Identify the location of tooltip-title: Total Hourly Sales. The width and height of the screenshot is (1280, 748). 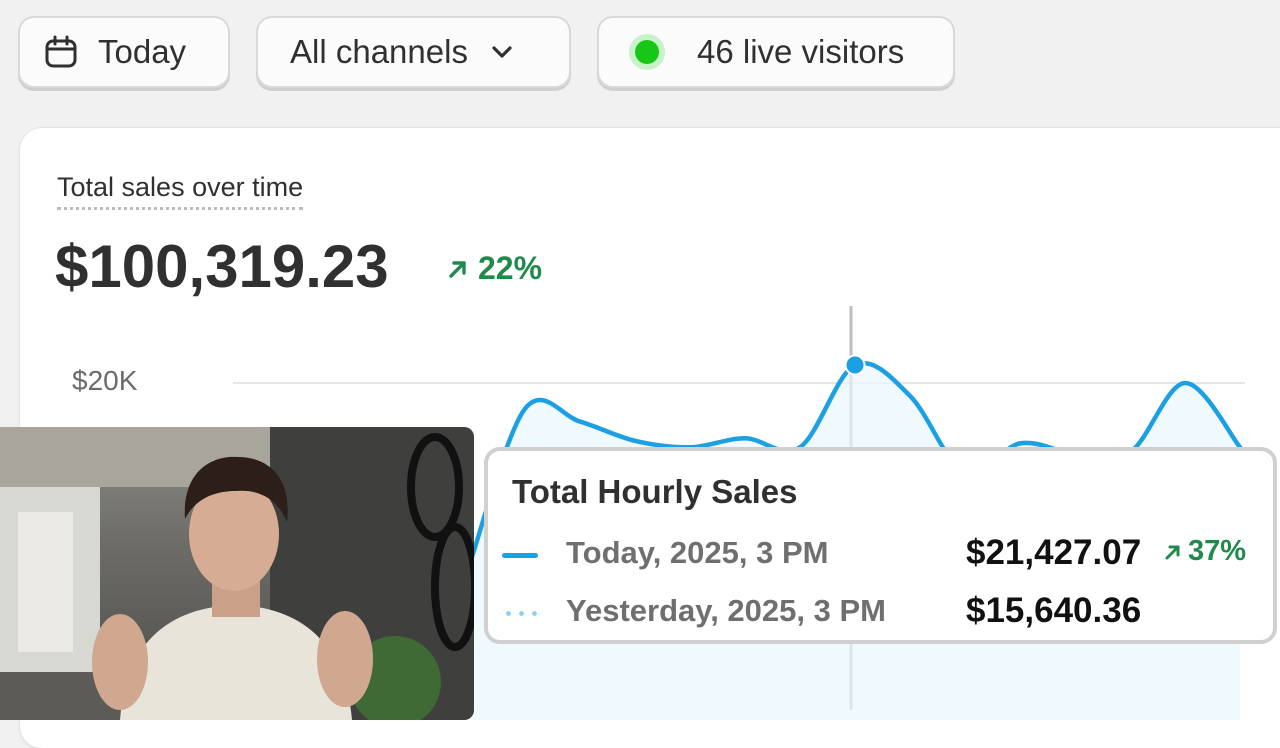
(655, 491).